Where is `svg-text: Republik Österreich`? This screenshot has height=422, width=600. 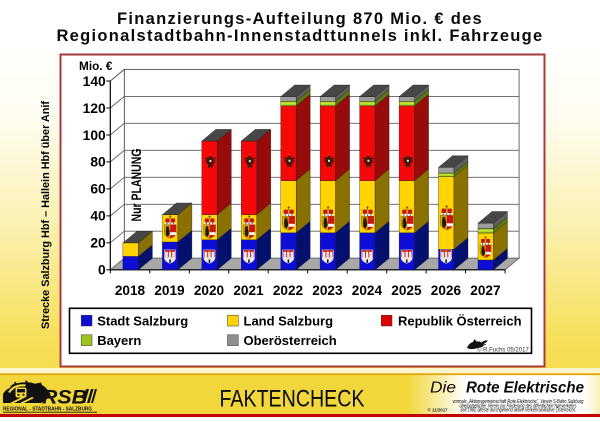
svg-text: Republik Österreich is located at coordinates (460, 321).